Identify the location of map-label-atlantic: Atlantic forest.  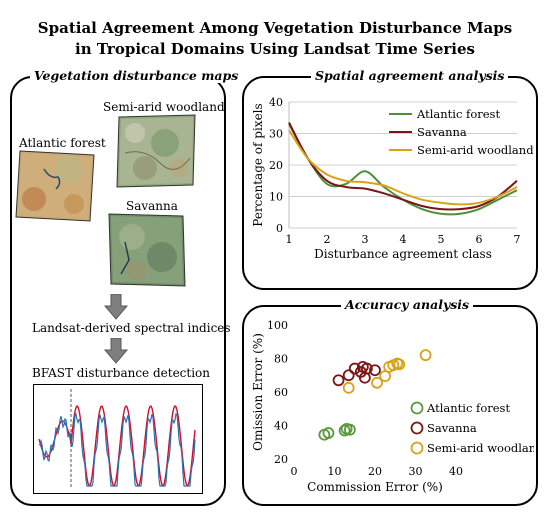
(62, 143).